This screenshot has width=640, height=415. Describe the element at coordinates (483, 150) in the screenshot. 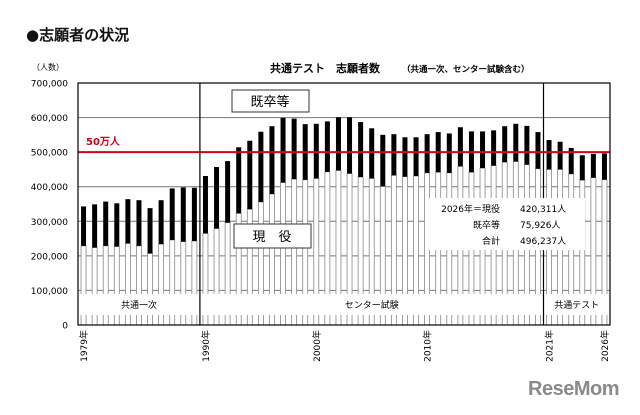

I see `bar-kisotsu-2015` at that location.